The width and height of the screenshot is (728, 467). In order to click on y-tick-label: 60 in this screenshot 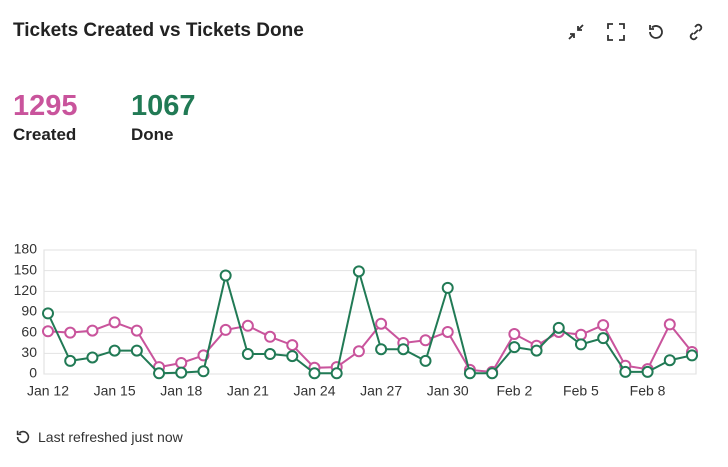, I will do `click(29, 331)`.